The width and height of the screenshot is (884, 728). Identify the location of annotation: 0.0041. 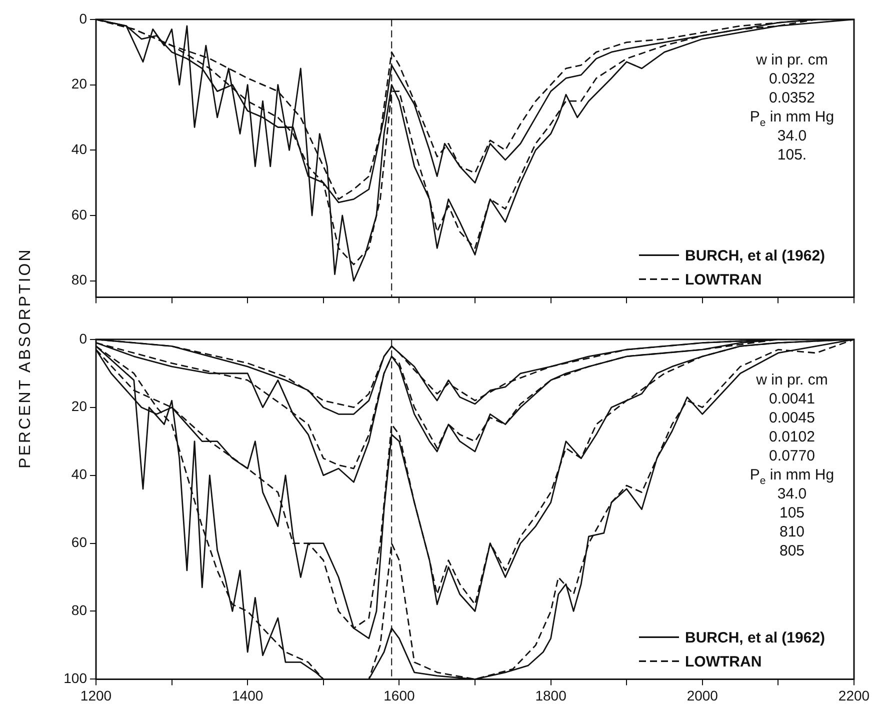
(792, 399).